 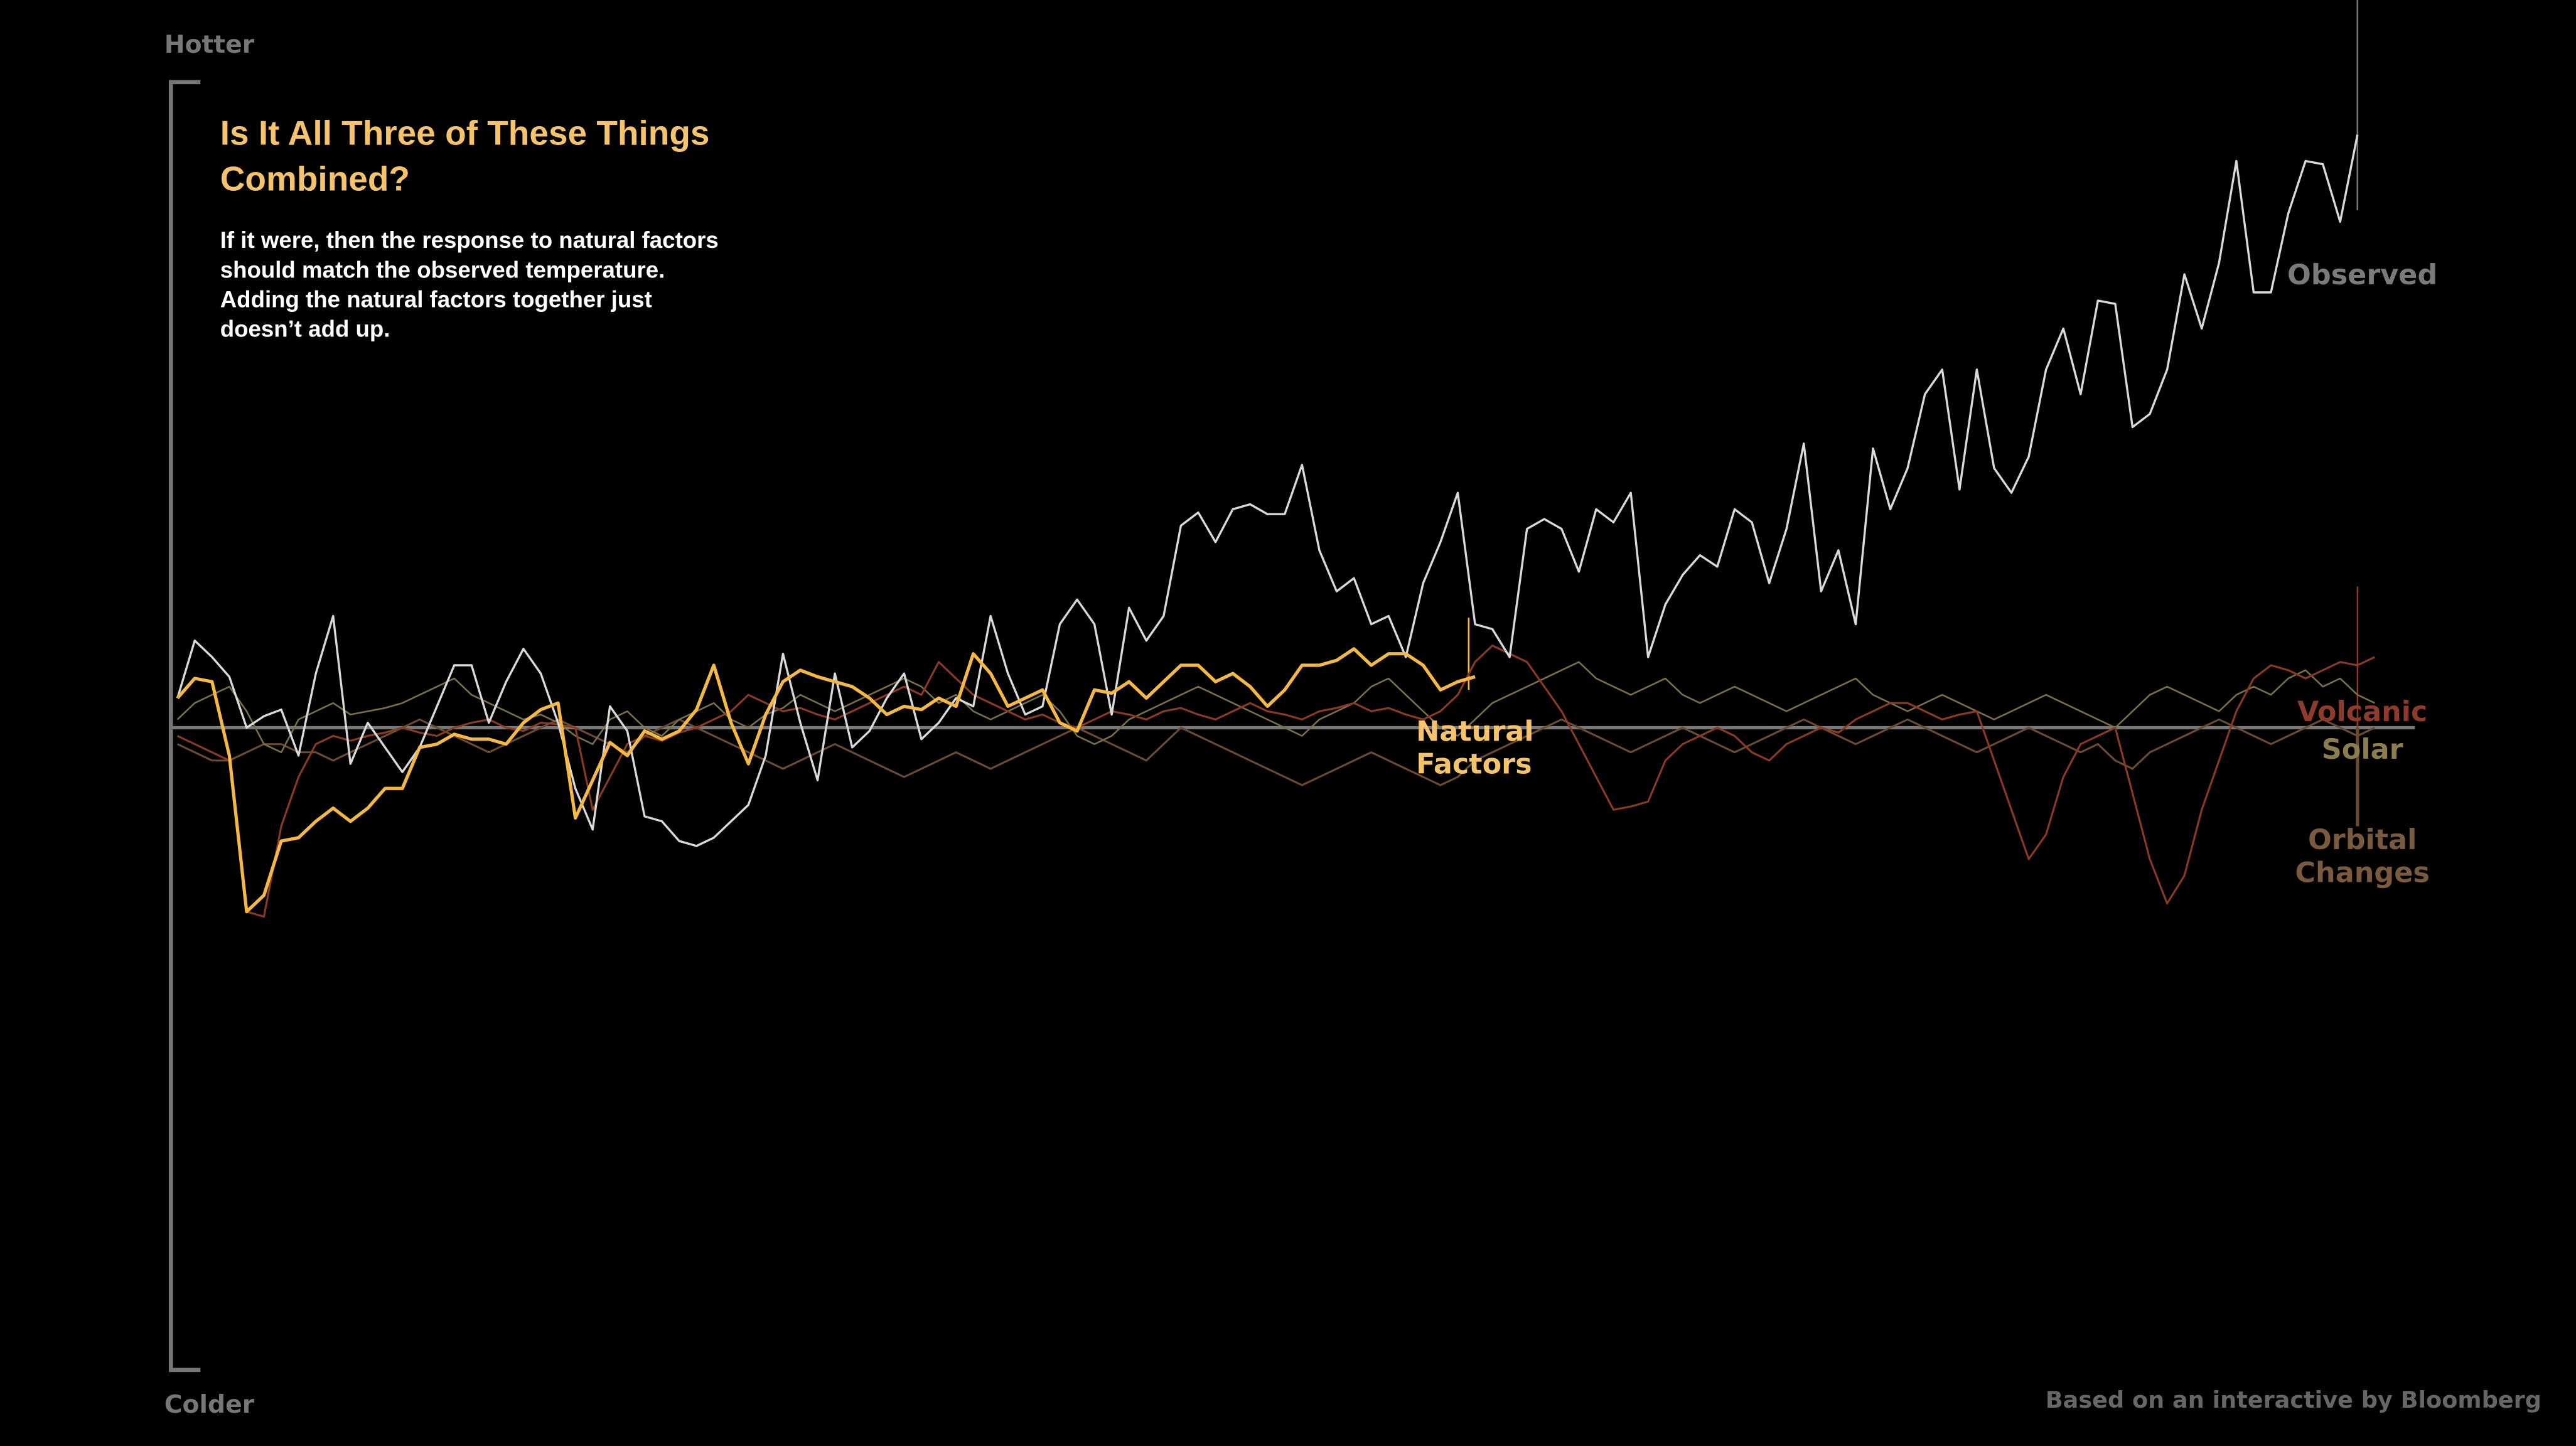 What do you see at coordinates (2293, 1401) in the screenshot?
I see `source-note: Based on an interactive by Bloomberg` at bounding box center [2293, 1401].